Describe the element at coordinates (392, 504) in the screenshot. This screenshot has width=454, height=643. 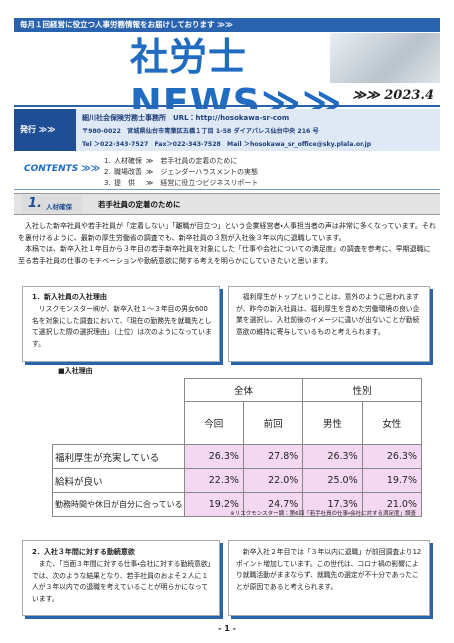
I see `cell: 21.0%` at that location.